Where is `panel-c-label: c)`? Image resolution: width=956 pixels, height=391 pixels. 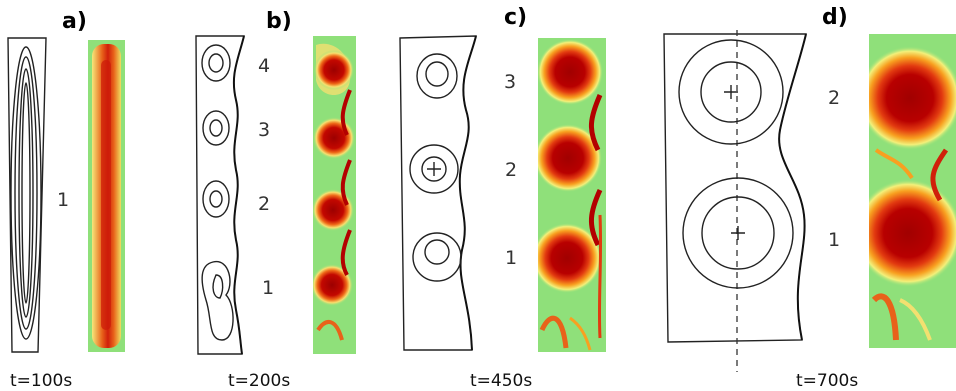 panel-c-label: c) is located at coordinates (515, 17).